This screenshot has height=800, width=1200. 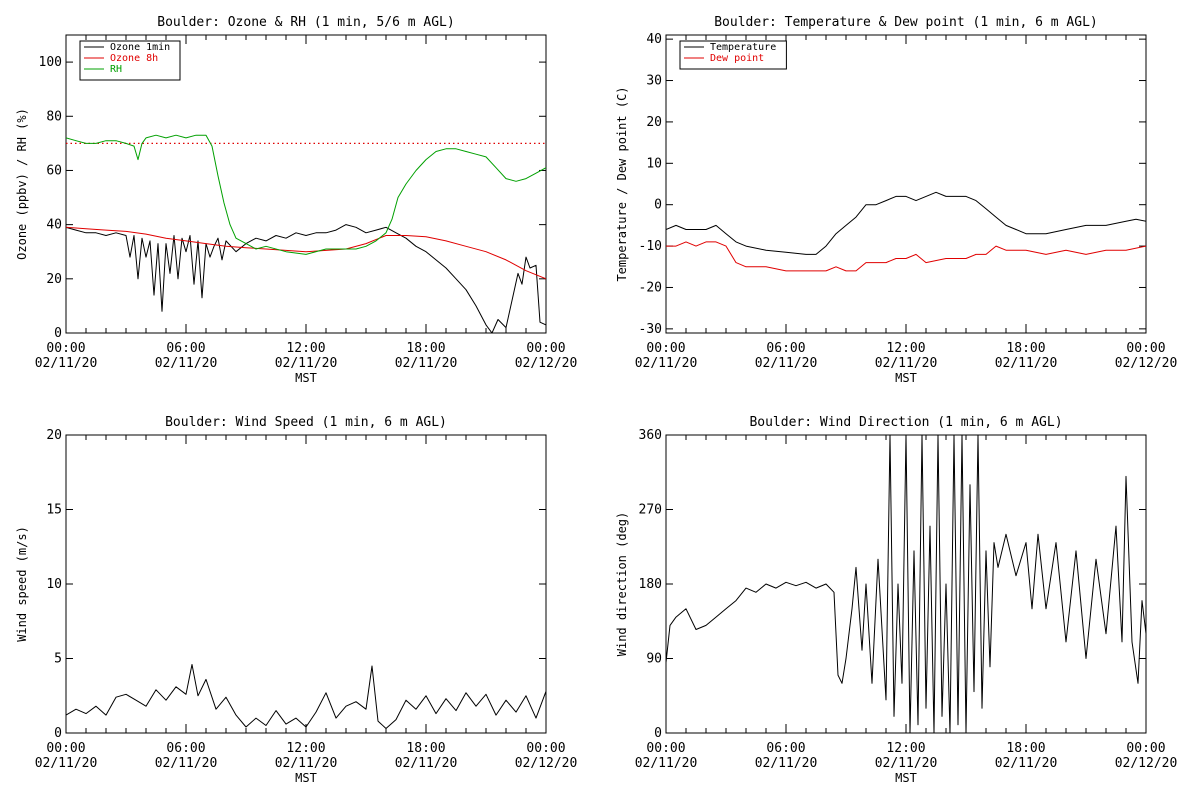 What do you see at coordinates (22, 184) in the screenshot?
I see `y-axis-label: Ozone (ppbv) / RH (%)` at bounding box center [22, 184].